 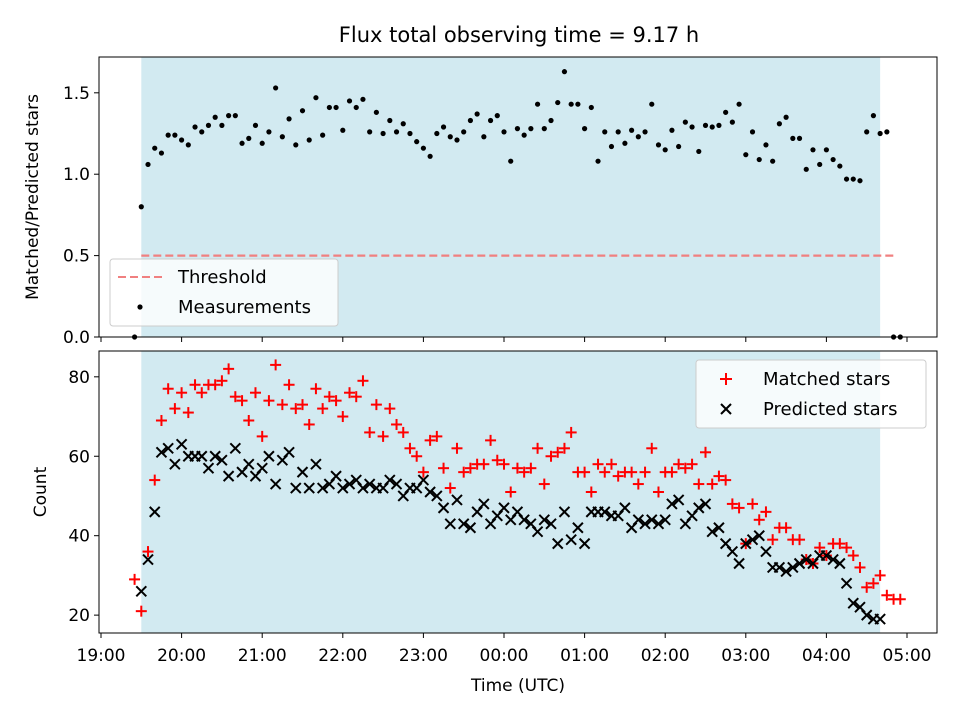 I want to click on bottom-y-ticks: 20 40 60 80, so click(x=83, y=497).